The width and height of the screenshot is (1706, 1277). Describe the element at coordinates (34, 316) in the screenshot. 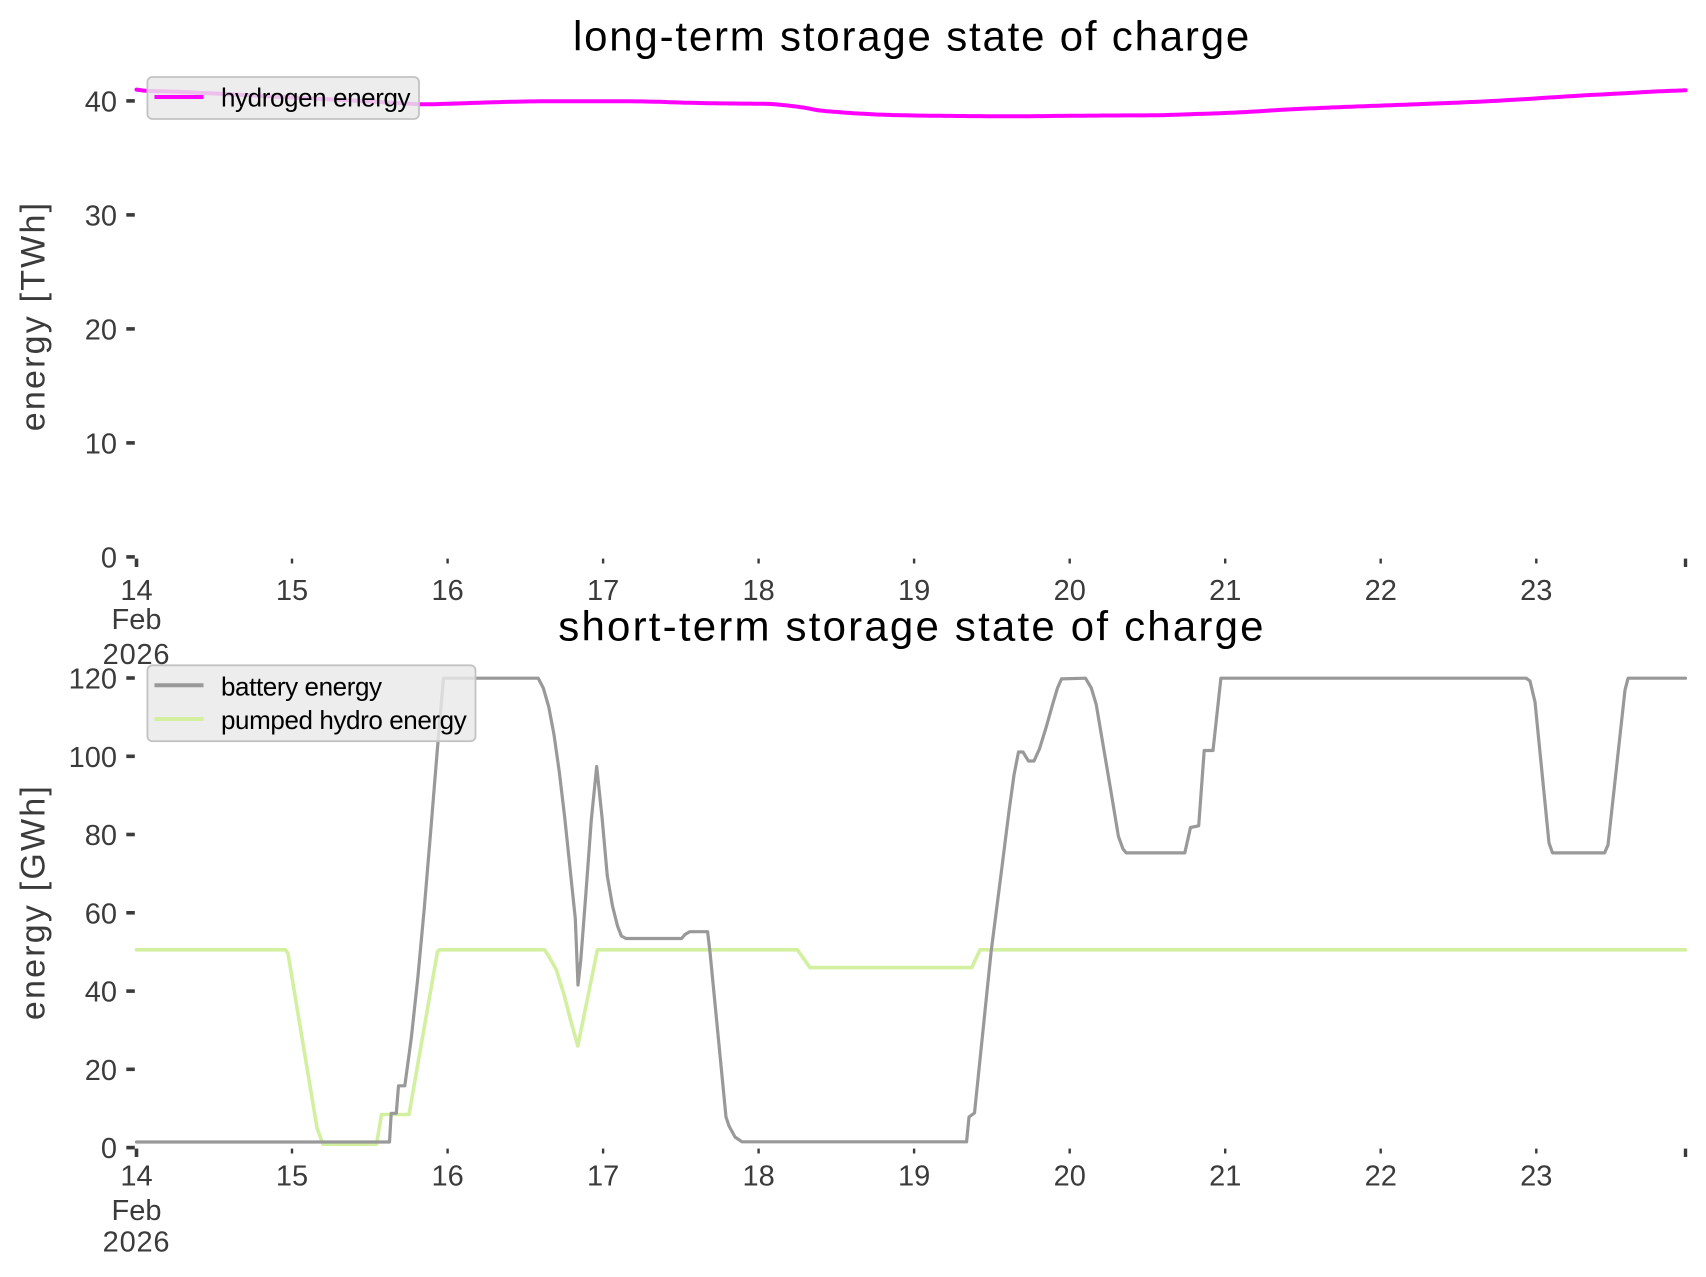

I see `svg-text: energy [TWh]` at that location.